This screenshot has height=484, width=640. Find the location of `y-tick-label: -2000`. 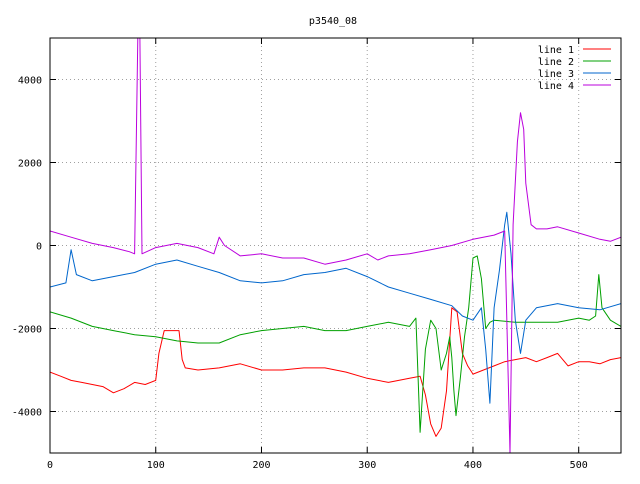

y-tick-label: -2000 is located at coordinates (27, 330).